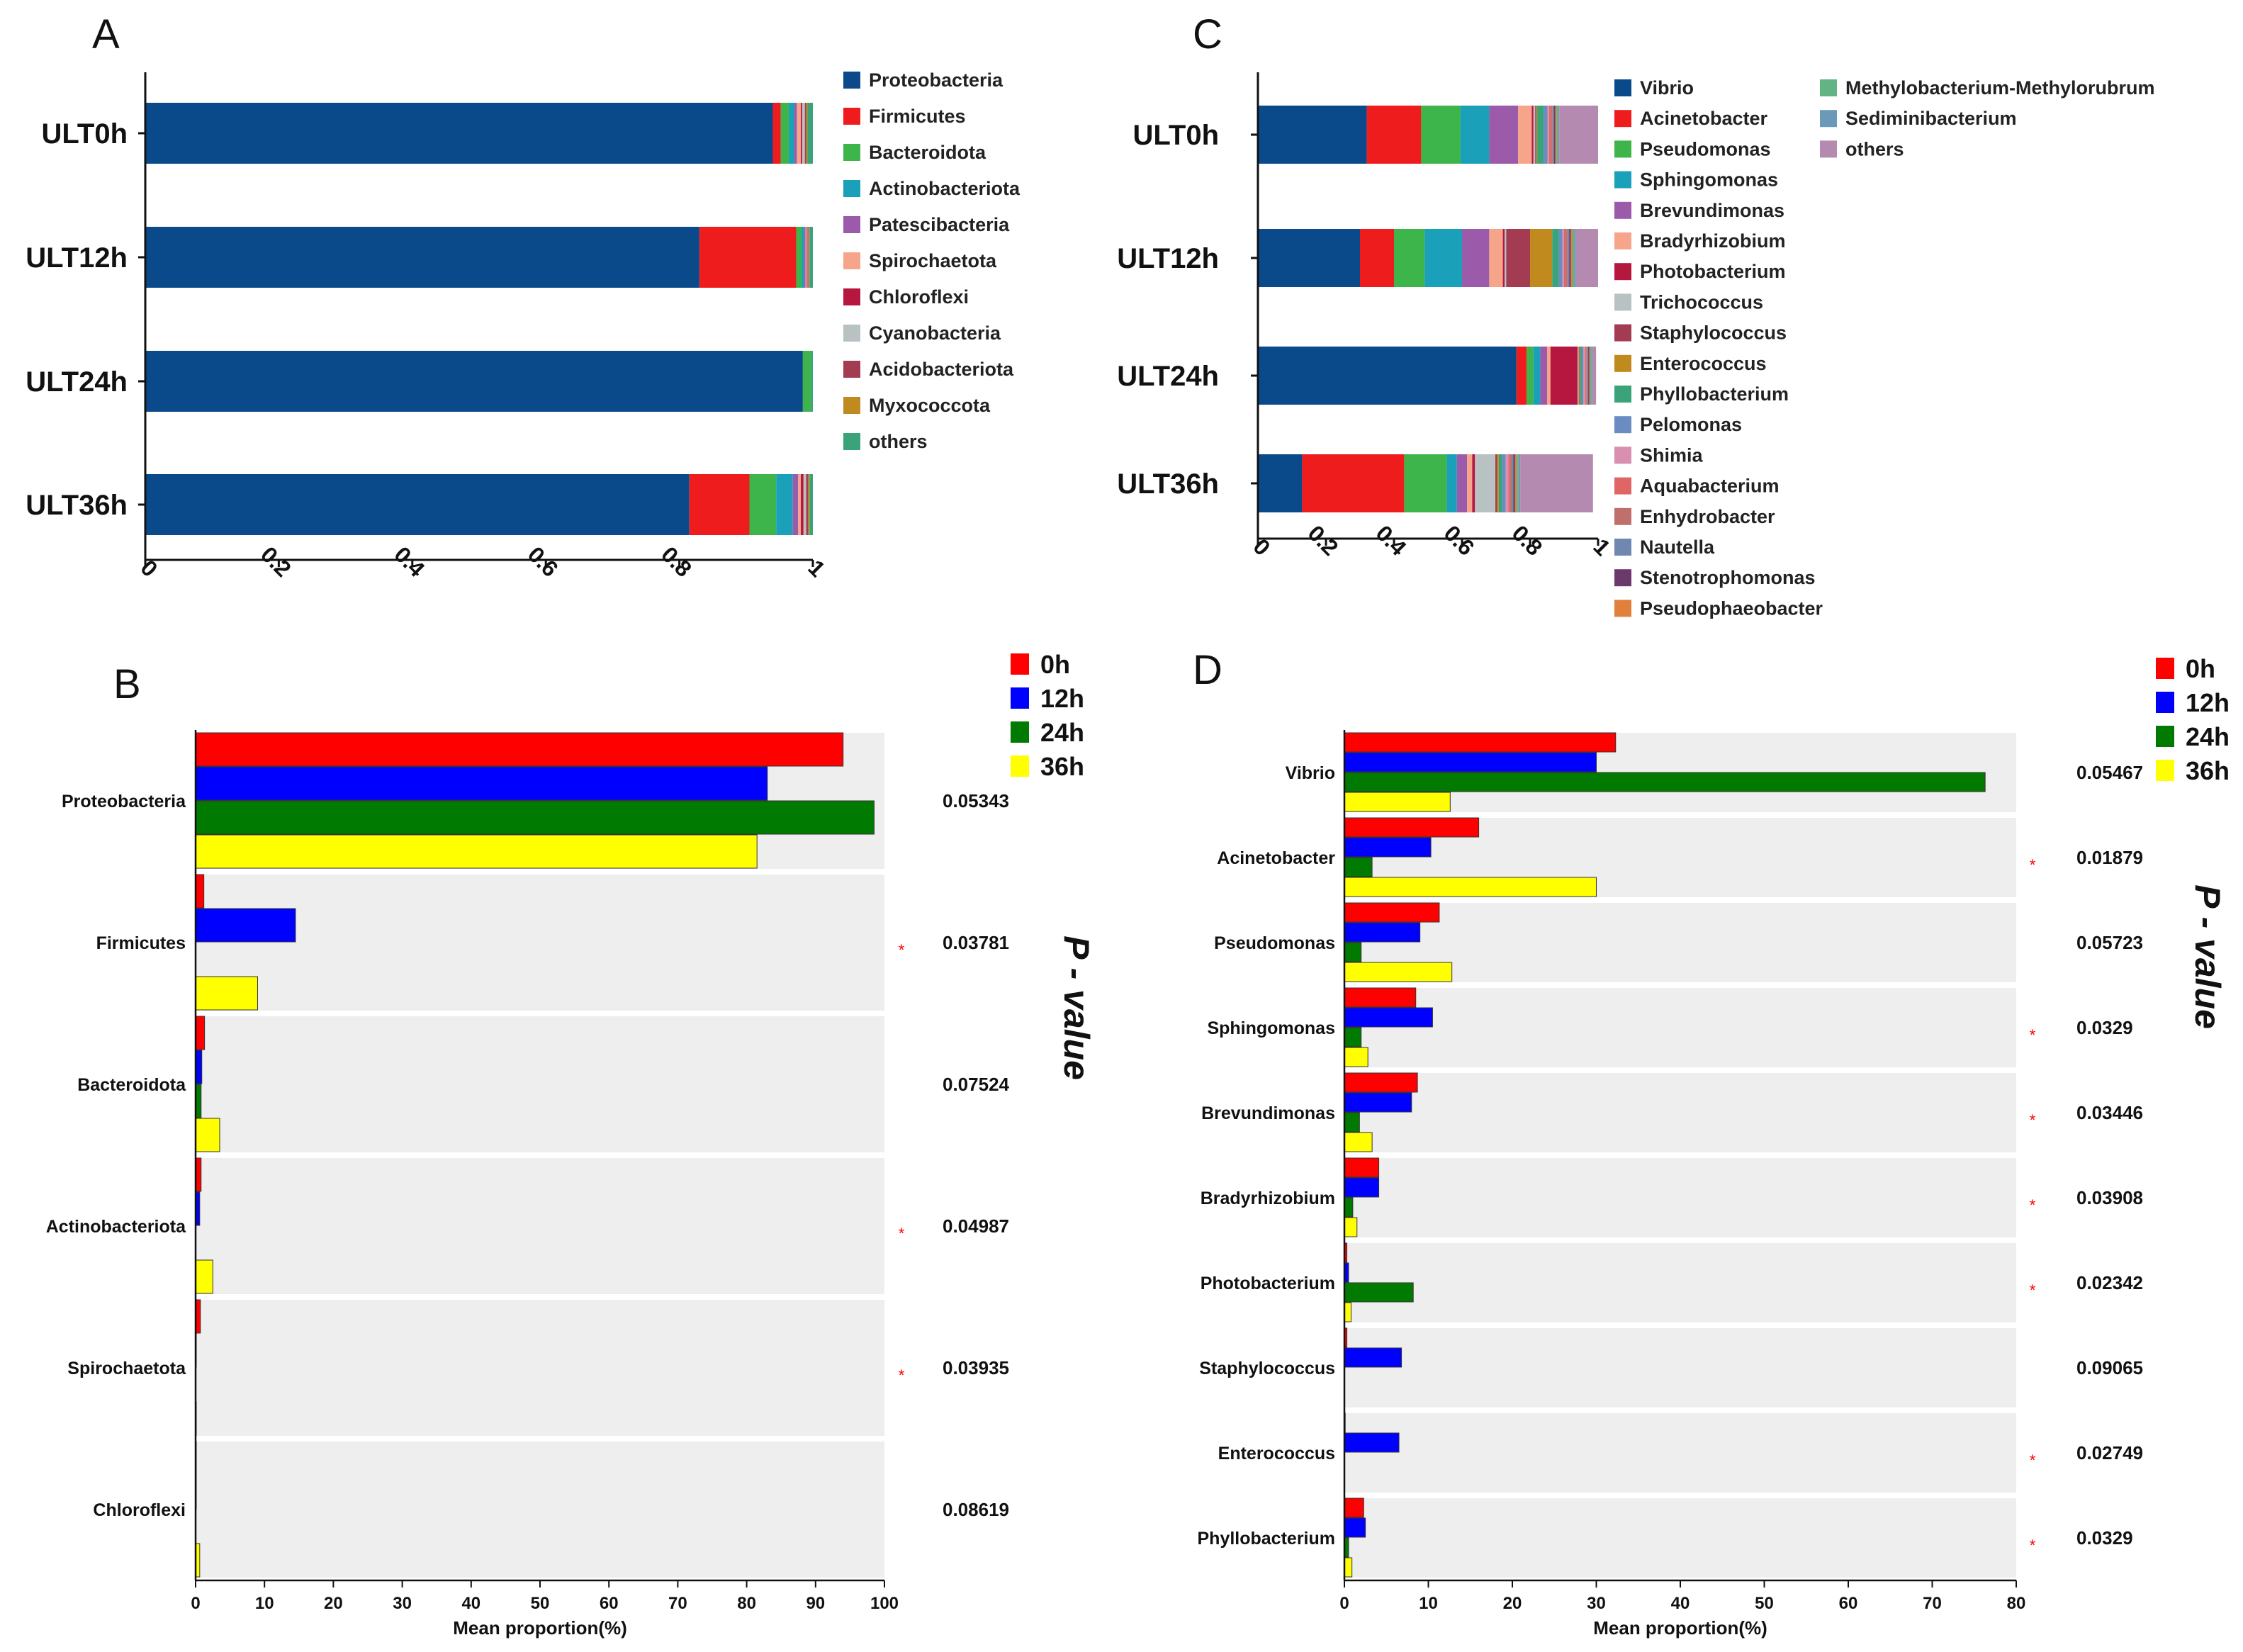 The width and height of the screenshot is (2243, 1652). What do you see at coordinates (1540, 135) in the screenshot?
I see `bar-segment-phyllobacterium-ult0h` at bounding box center [1540, 135].